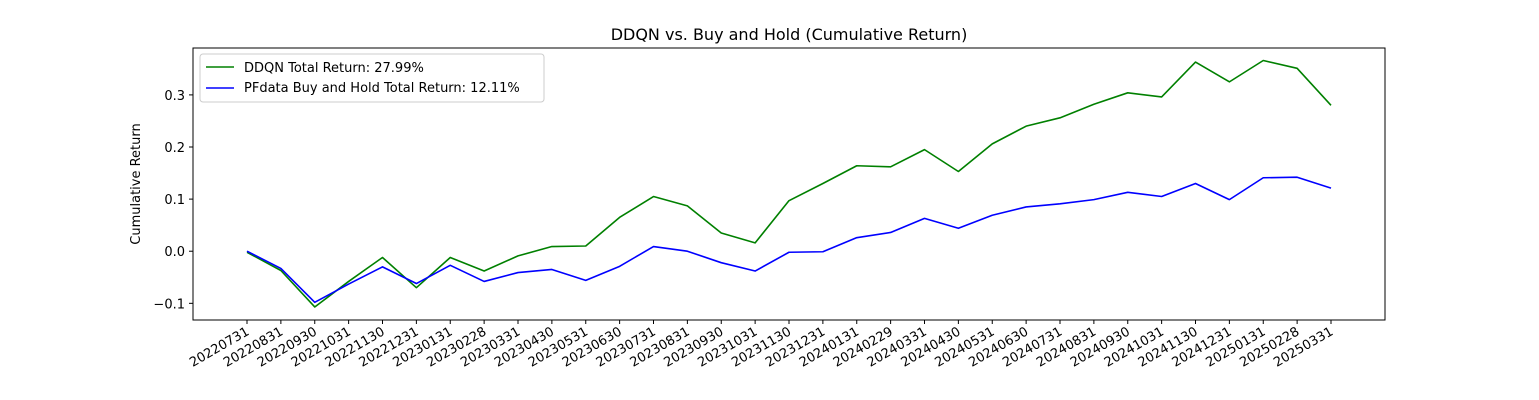  I want to click on y-tick-label: 0.2, so click(174, 148).